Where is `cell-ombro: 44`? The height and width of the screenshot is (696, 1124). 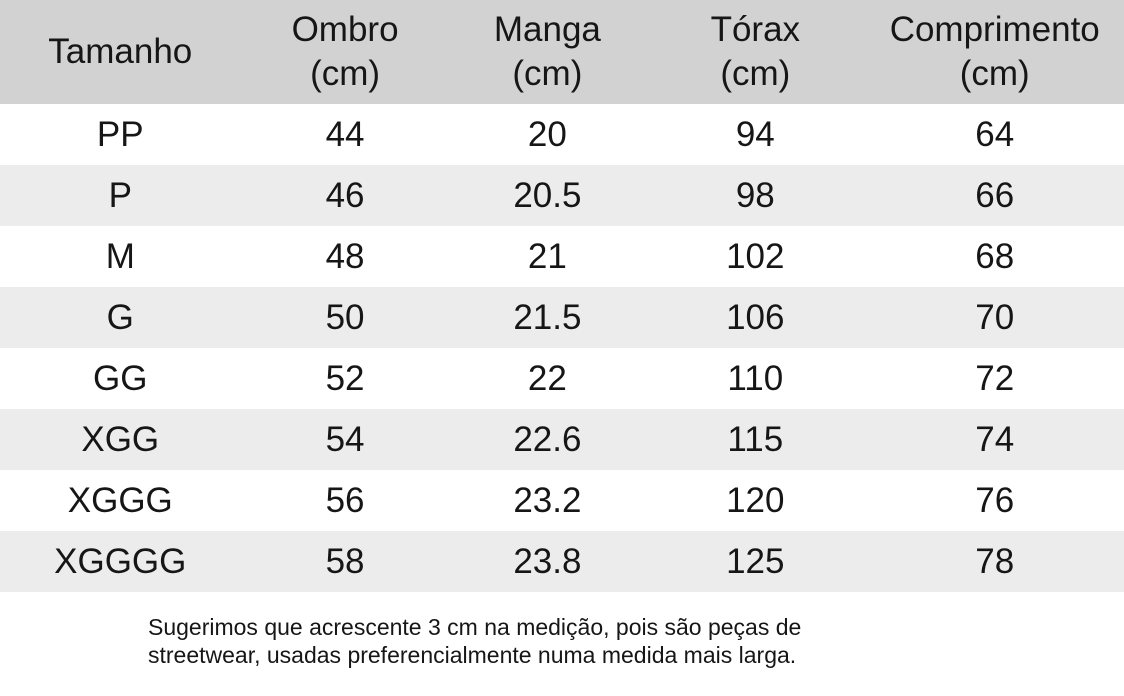
cell-ombro: 44 is located at coordinates (345, 134).